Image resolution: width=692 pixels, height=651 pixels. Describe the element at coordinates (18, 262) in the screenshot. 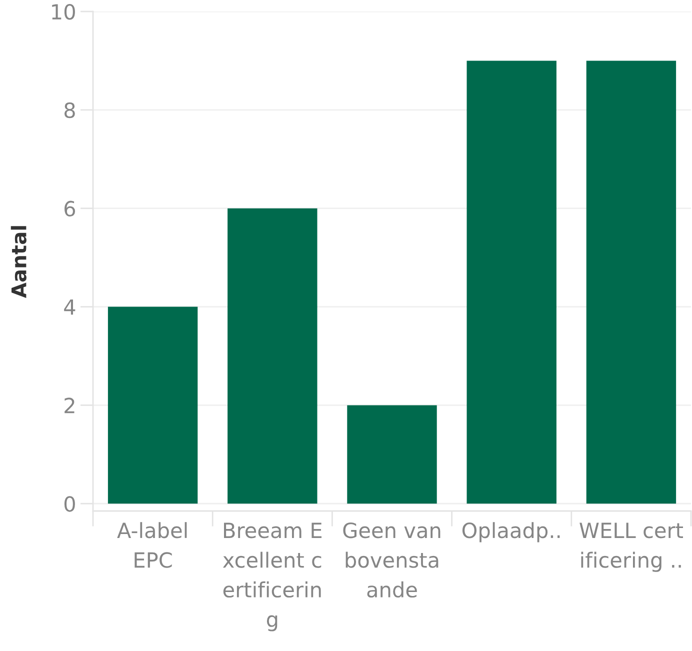

I see `y-axis-title: Aantal` at that location.